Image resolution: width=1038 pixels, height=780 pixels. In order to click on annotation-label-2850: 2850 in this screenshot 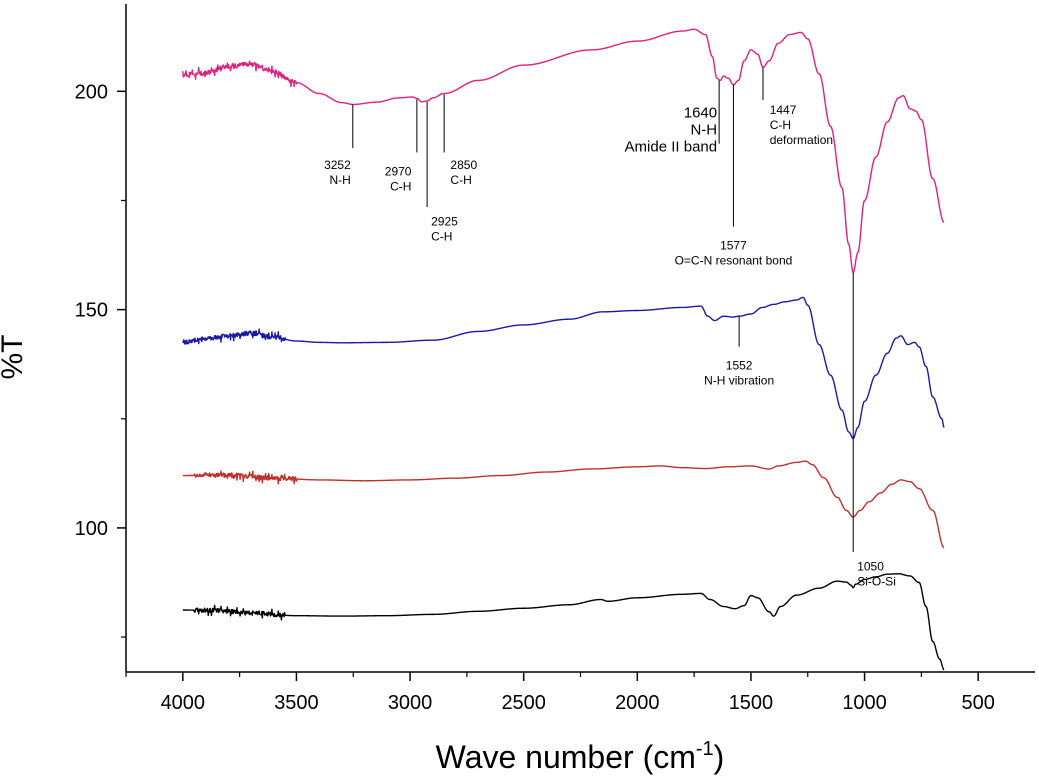, I will do `click(463, 165)`.